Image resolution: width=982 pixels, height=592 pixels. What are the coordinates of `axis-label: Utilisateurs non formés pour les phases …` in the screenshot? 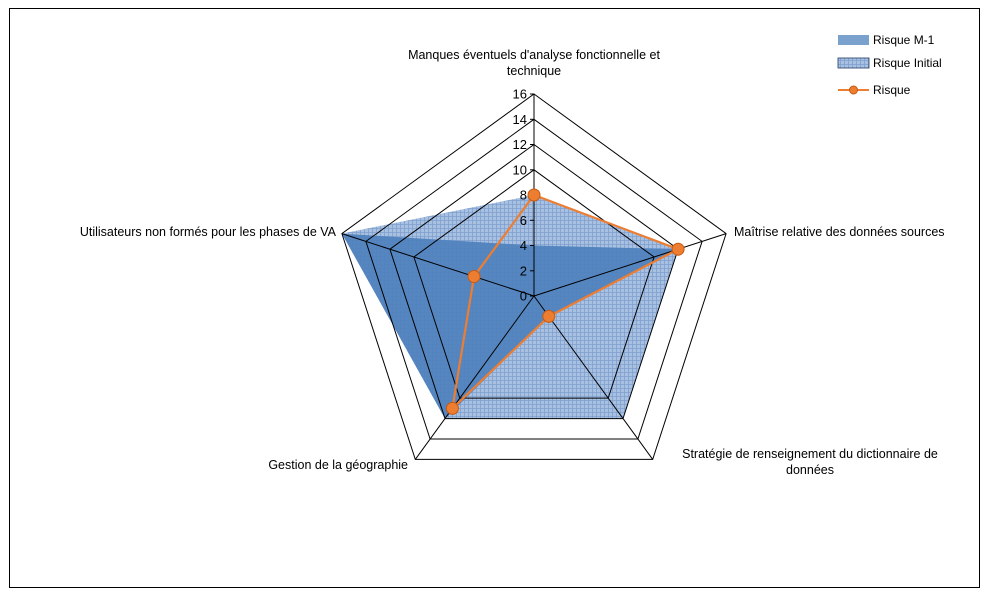 It's located at (208, 232).